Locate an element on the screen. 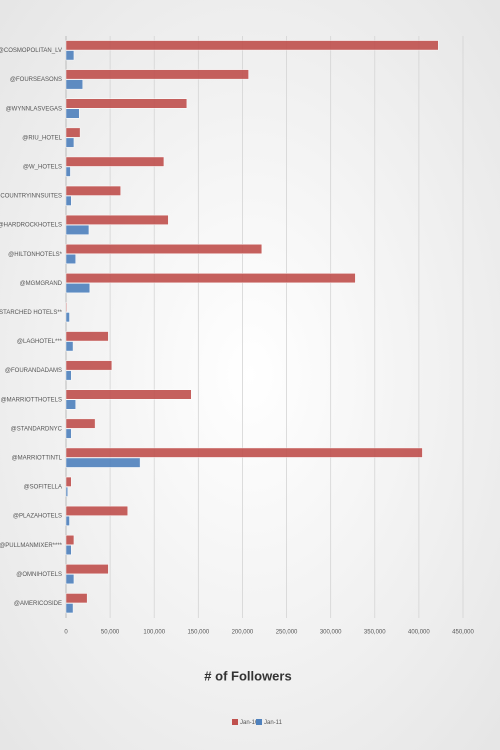 The width and height of the screenshot is (500, 750). y-tick-label: @COSMOPOLITAN_LV is located at coordinates (31, 51).